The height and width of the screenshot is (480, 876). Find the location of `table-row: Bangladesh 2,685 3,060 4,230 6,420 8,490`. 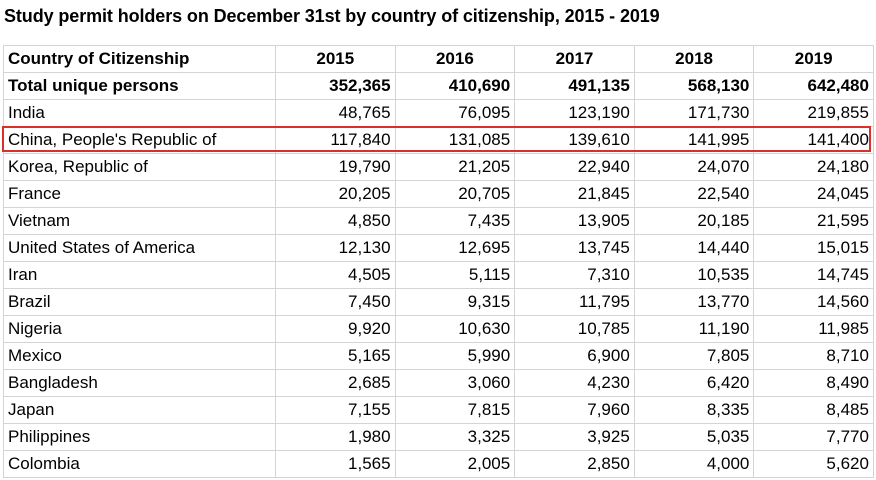

table-row: Bangladesh 2,685 3,060 4,230 6,420 8,490 is located at coordinates (438, 383).